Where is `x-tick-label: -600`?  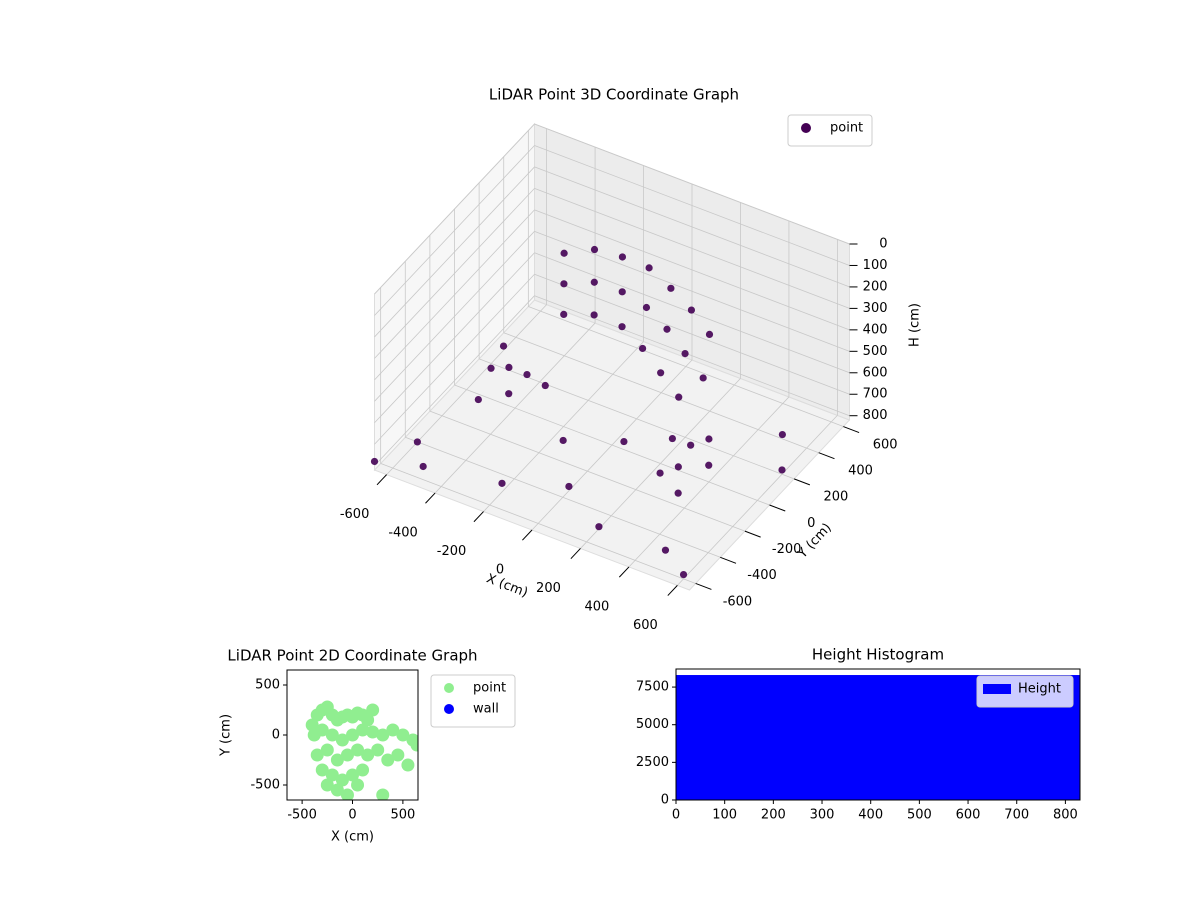 x-tick-label: -600 is located at coordinates (355, 514).